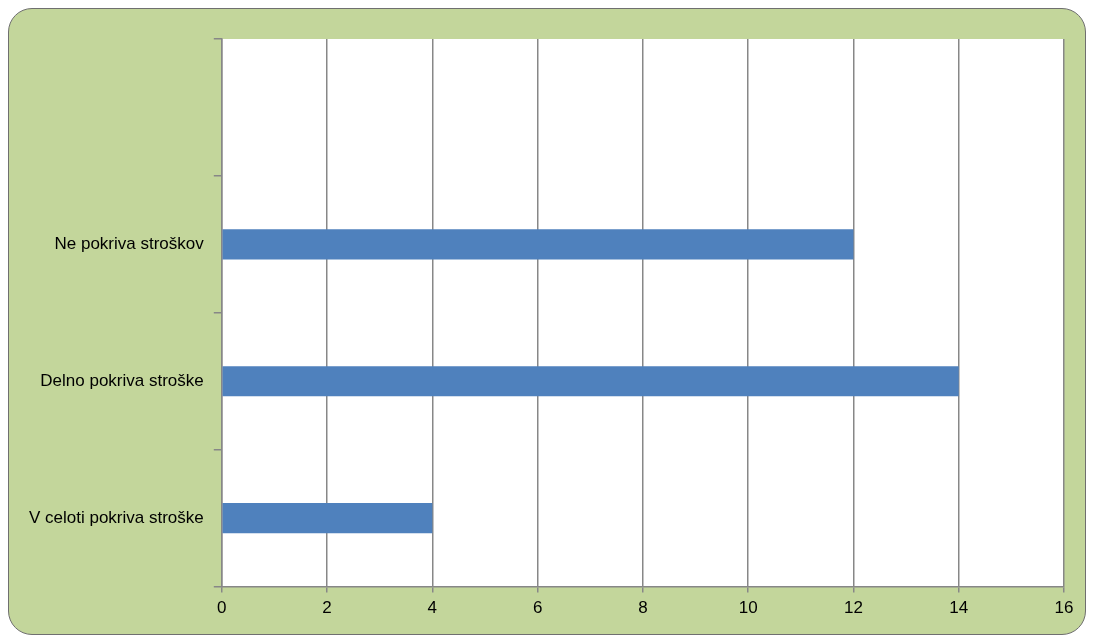 The width and height of the screenshot is (1094, 643). Describe the element at coordinates (129, 244) in the screenshot. I see `y-tick-label: Ne pokriva stroškov` at that location.